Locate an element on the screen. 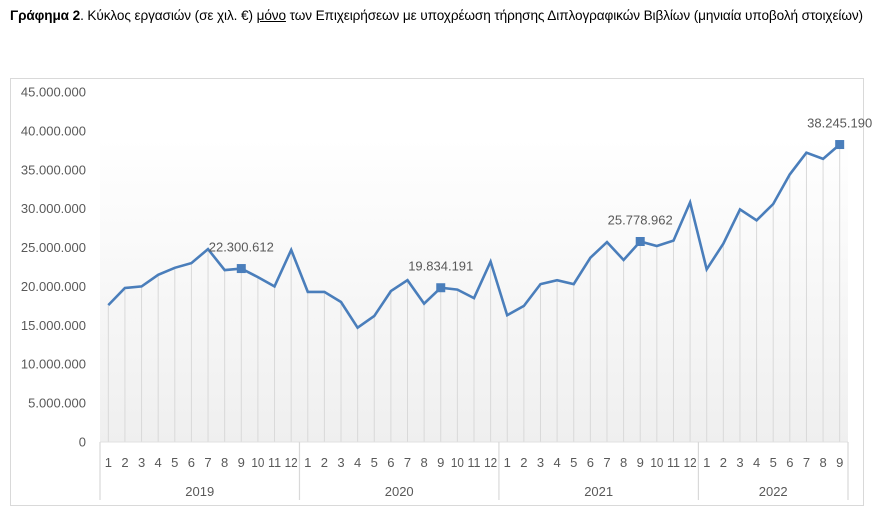  x-year-label: 2020 is located at coordinates (399, 491).